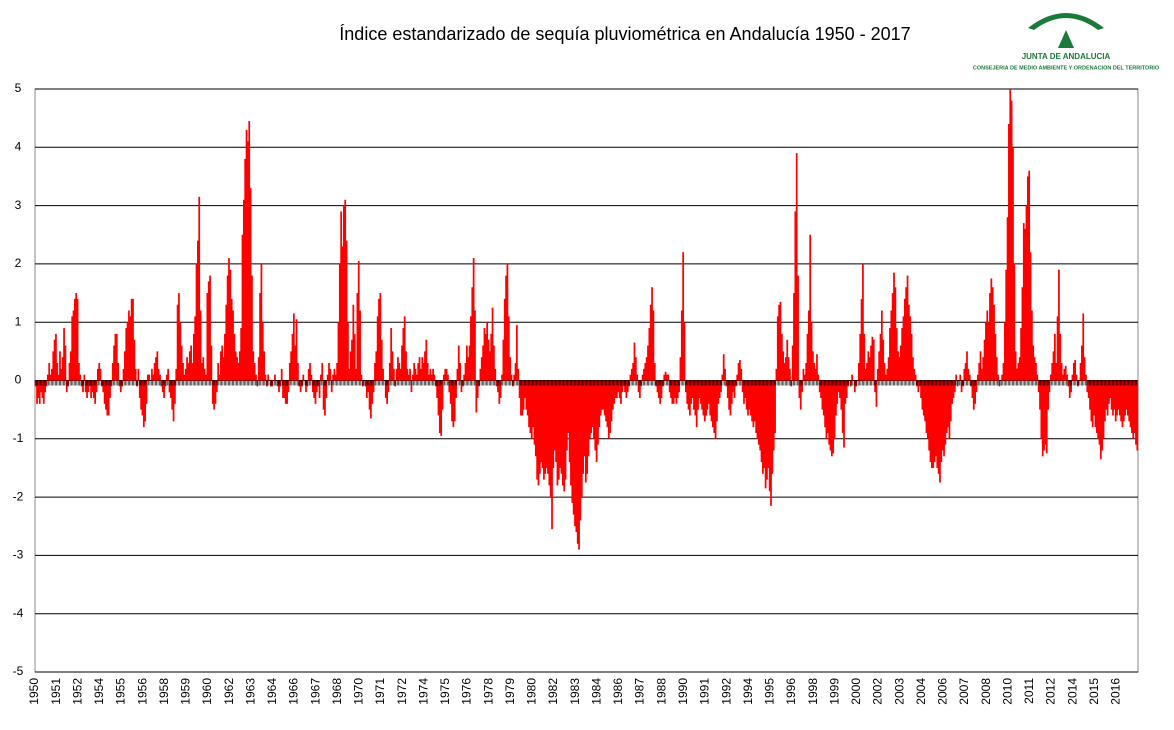  What do you see at coordinates (250, 691) in the screenshot?
I see `x-tick-label: 1963` at bounding box center [250, 691].